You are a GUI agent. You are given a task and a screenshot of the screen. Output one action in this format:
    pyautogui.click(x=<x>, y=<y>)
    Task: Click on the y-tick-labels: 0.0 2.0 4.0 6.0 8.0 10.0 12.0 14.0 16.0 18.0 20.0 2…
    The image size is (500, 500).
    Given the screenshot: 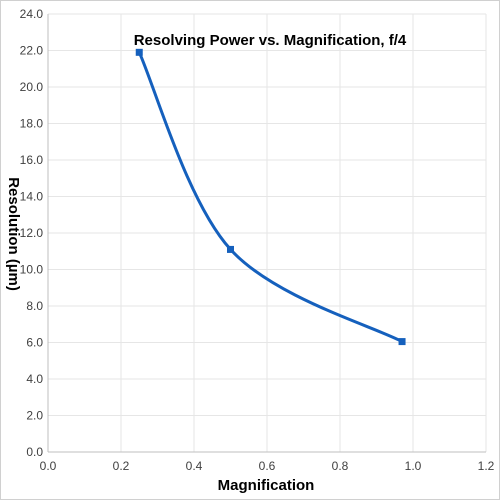 What is the action you would take?
    pyautogui.click(x=32, y=233)
    